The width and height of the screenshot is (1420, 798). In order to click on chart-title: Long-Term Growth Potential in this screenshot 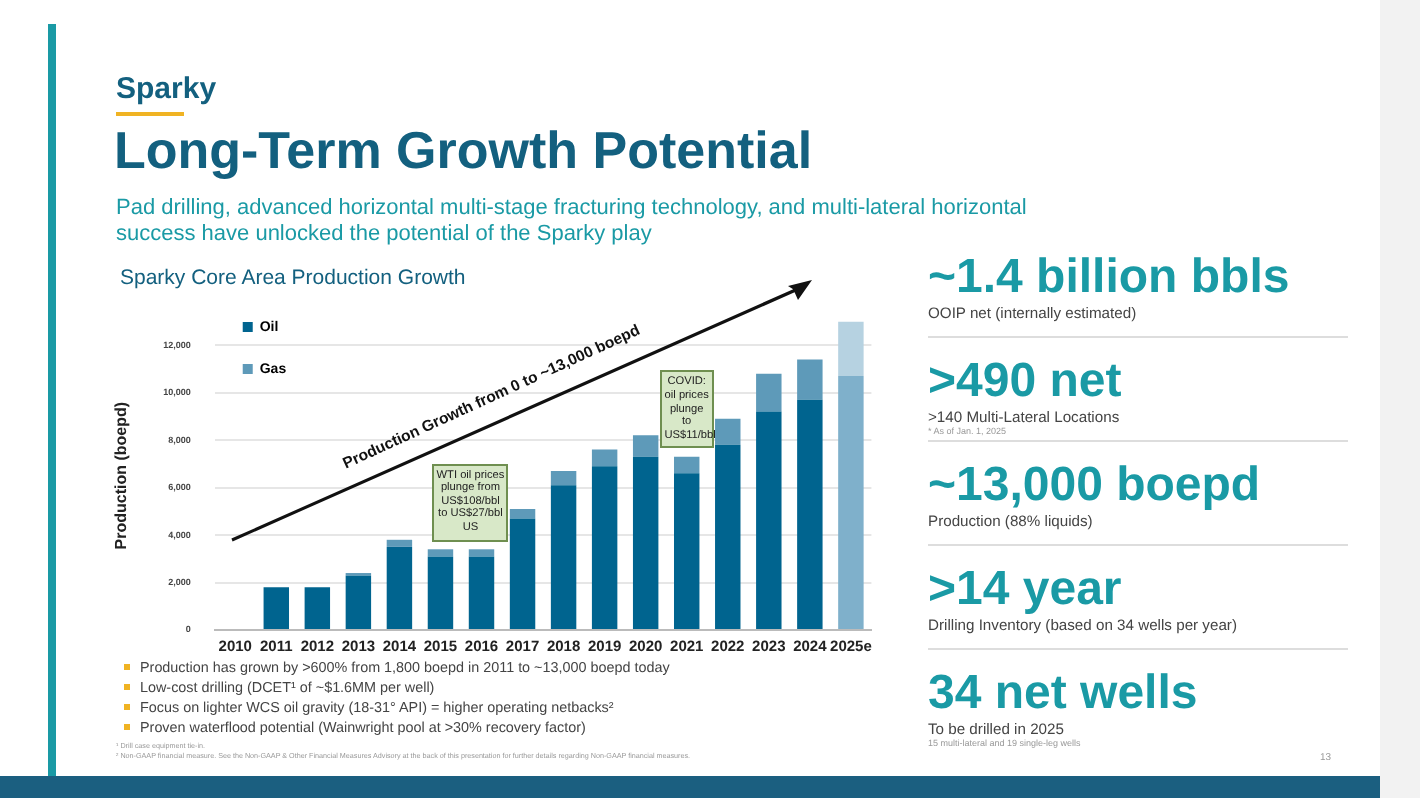, I will do `click(463, 151)`.